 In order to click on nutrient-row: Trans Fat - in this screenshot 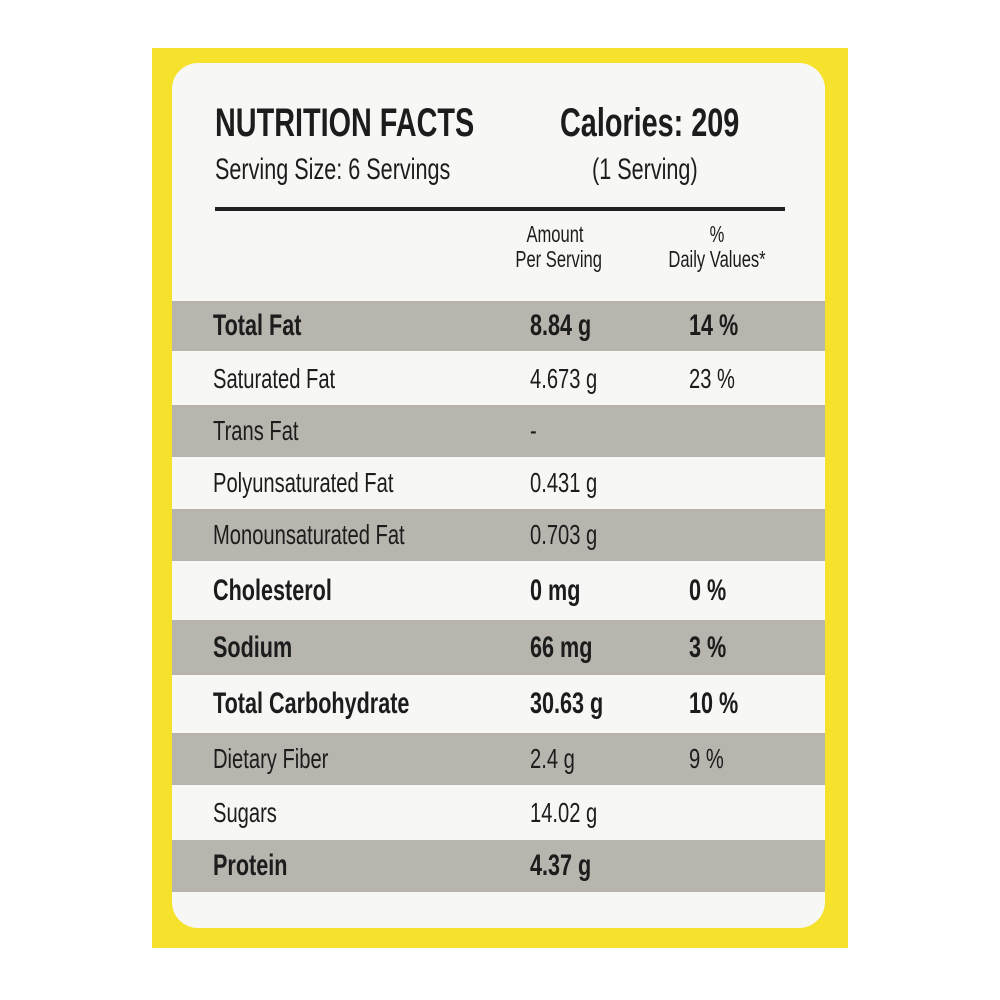, I will do `click(498, 431)`.